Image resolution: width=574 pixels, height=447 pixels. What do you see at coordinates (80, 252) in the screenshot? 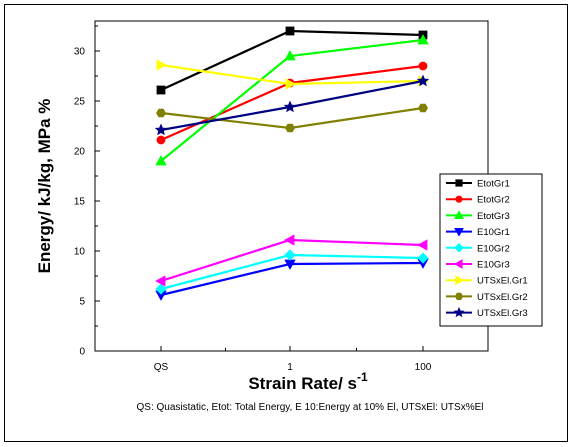
I see `y-tick-label: 10` at bounding box center [80, 252].